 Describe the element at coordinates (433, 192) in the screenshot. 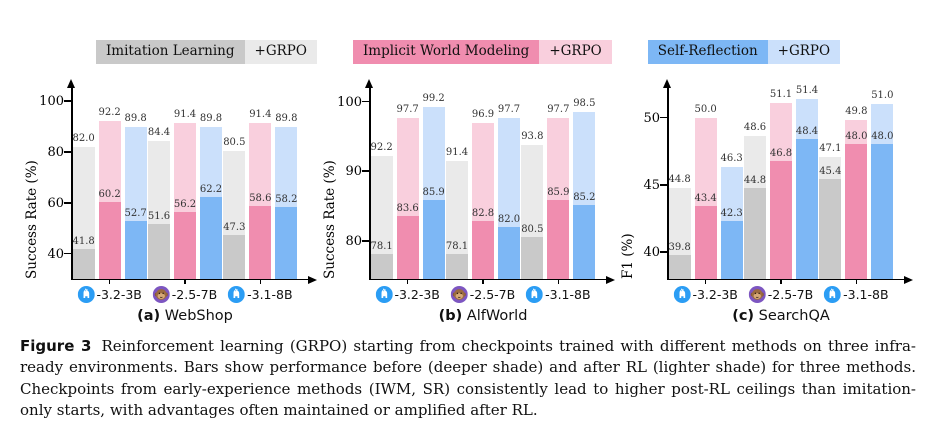

I see `bar-value-before: 85.9` at that location.